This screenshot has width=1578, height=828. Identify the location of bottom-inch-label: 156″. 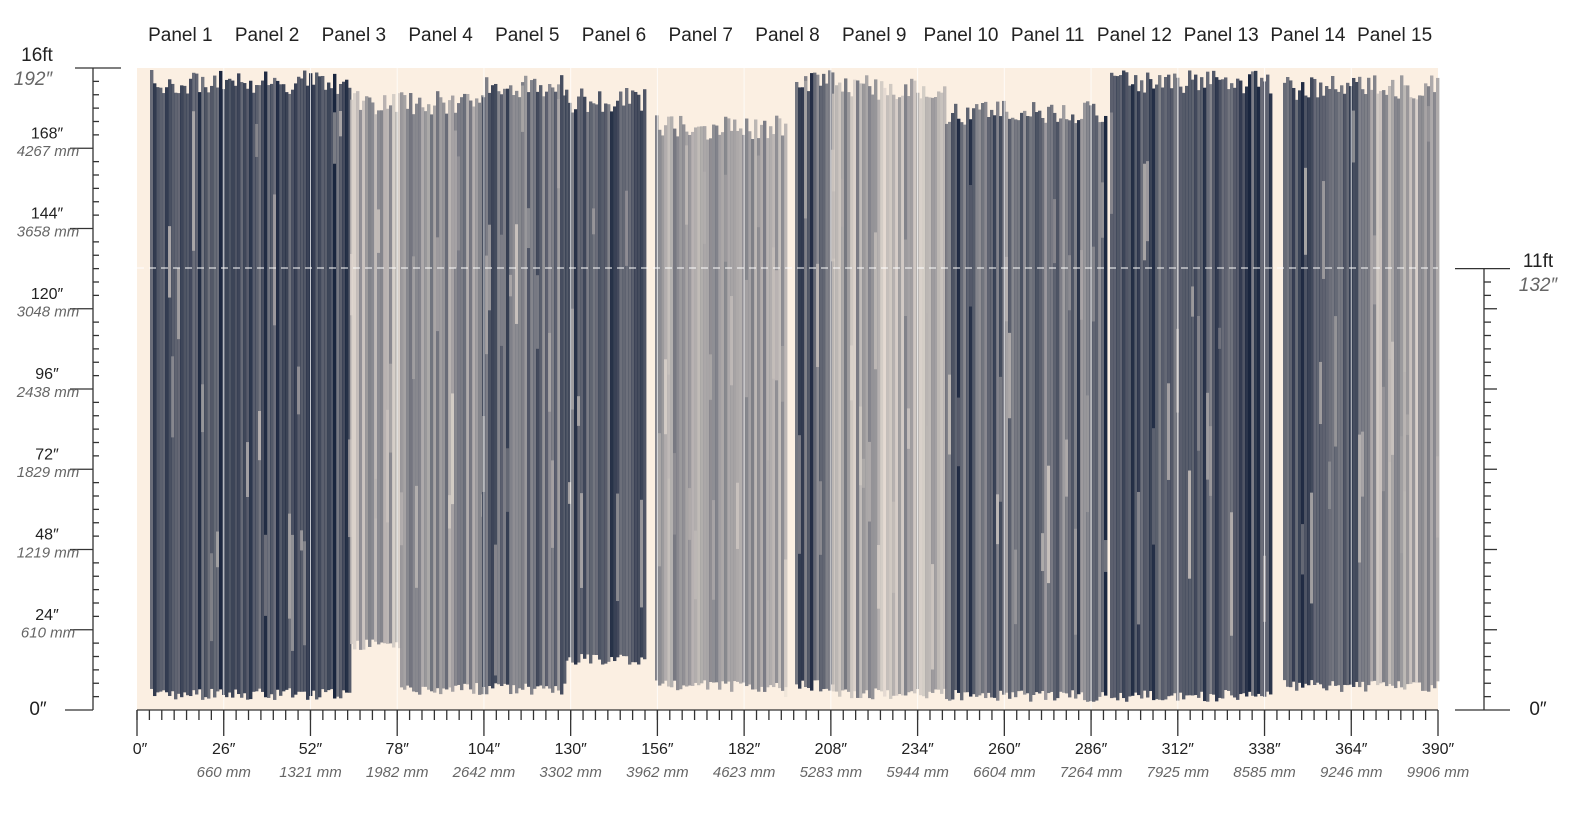
(657, 749).